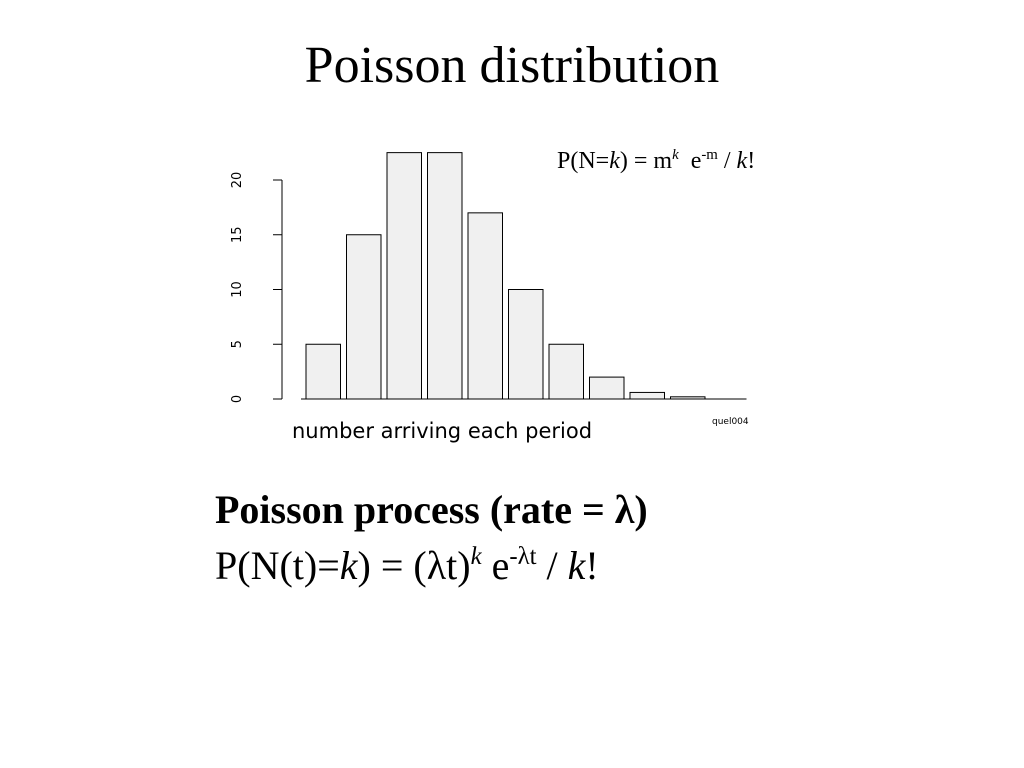 The width and height of the screenshot is (1024, 768). What do you see at coordinates (237, 180) in the screenshot?
I see `y-tick-label: 20` at bounding box center [237, 180].